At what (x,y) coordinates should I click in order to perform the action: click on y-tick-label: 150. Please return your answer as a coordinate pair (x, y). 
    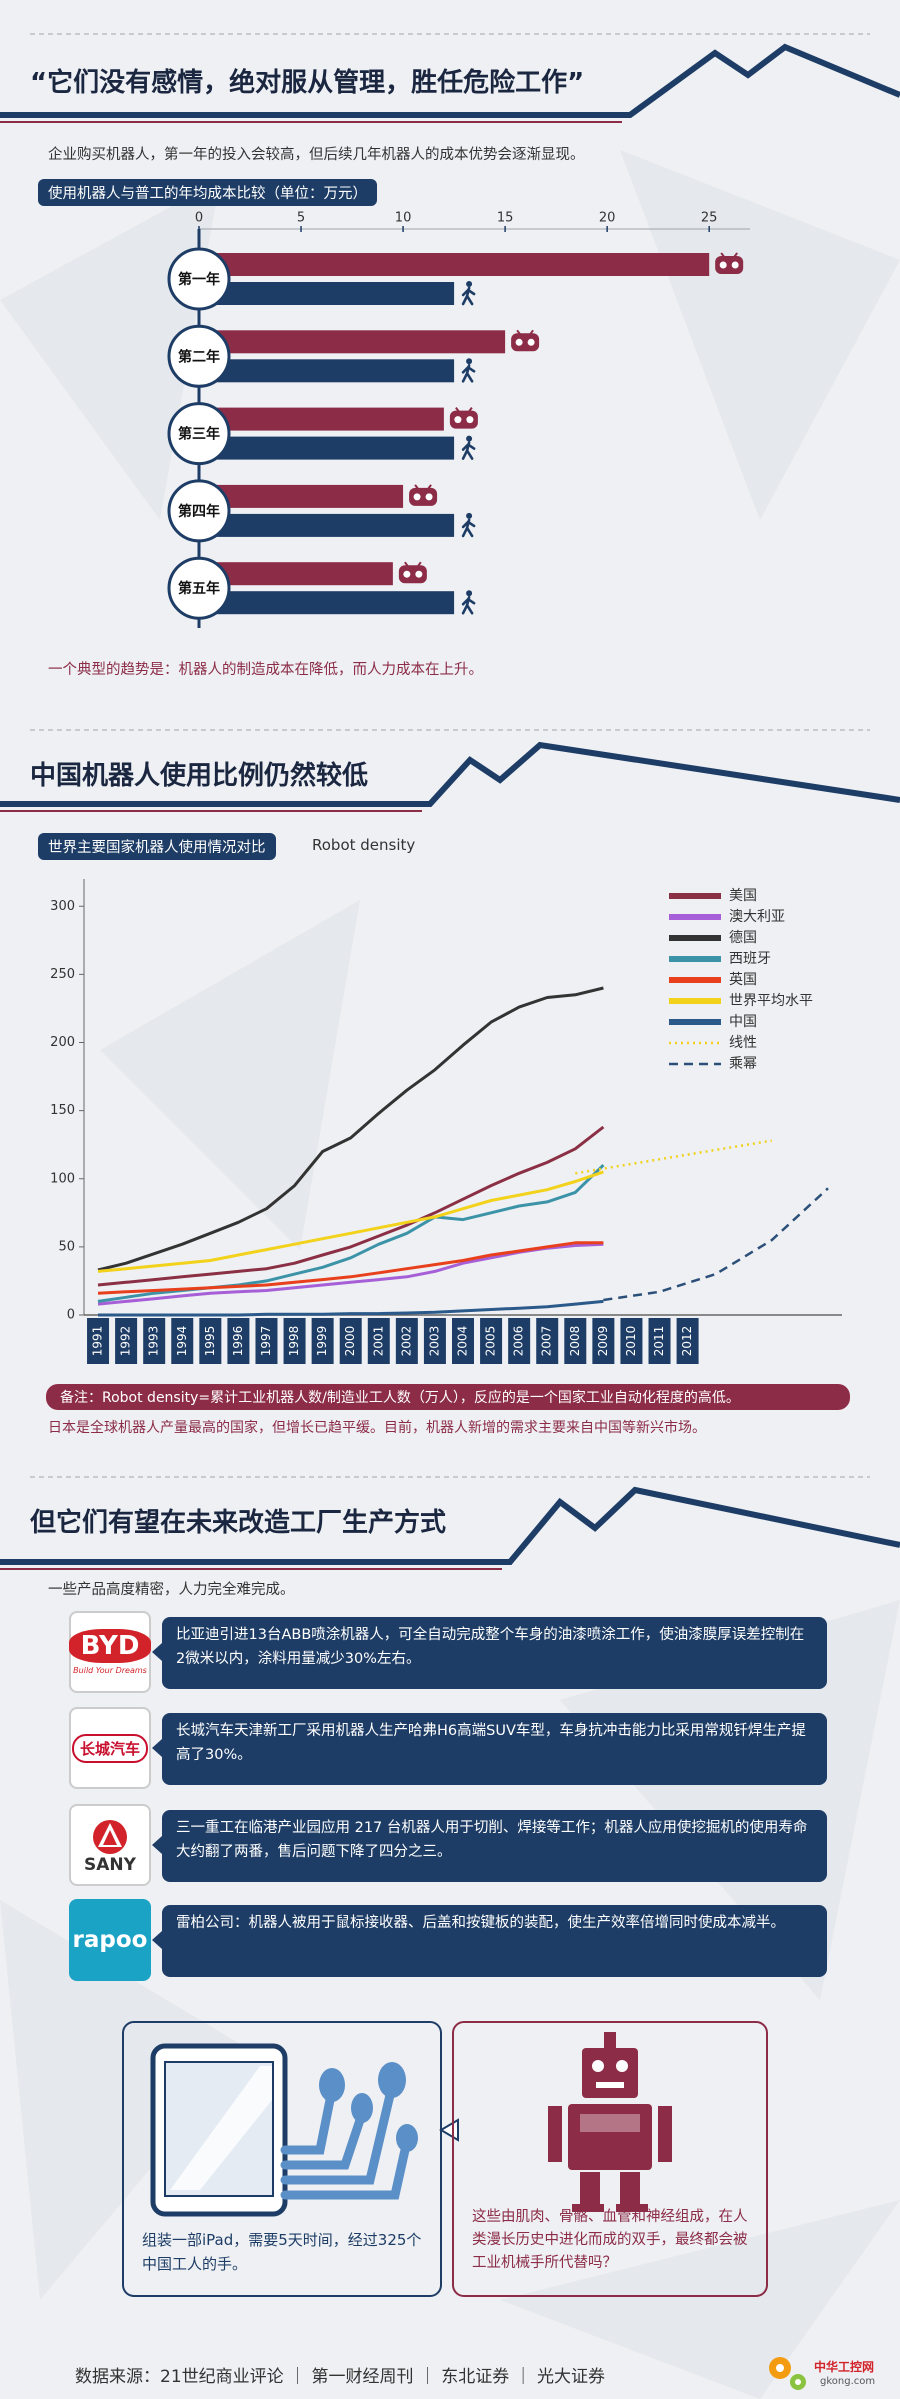
    Looking at the image, I should click on (62, 1110).